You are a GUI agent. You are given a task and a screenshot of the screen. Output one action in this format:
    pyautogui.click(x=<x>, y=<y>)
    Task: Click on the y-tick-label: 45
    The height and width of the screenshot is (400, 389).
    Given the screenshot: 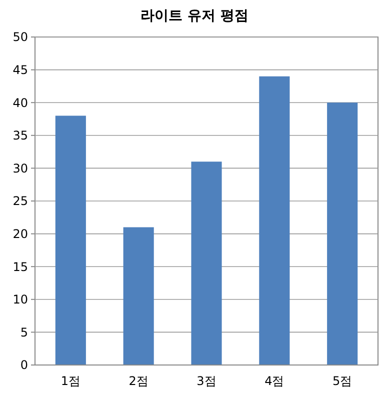 What is the action you would take?
    pyautogui.click(x=20, y=70)
    